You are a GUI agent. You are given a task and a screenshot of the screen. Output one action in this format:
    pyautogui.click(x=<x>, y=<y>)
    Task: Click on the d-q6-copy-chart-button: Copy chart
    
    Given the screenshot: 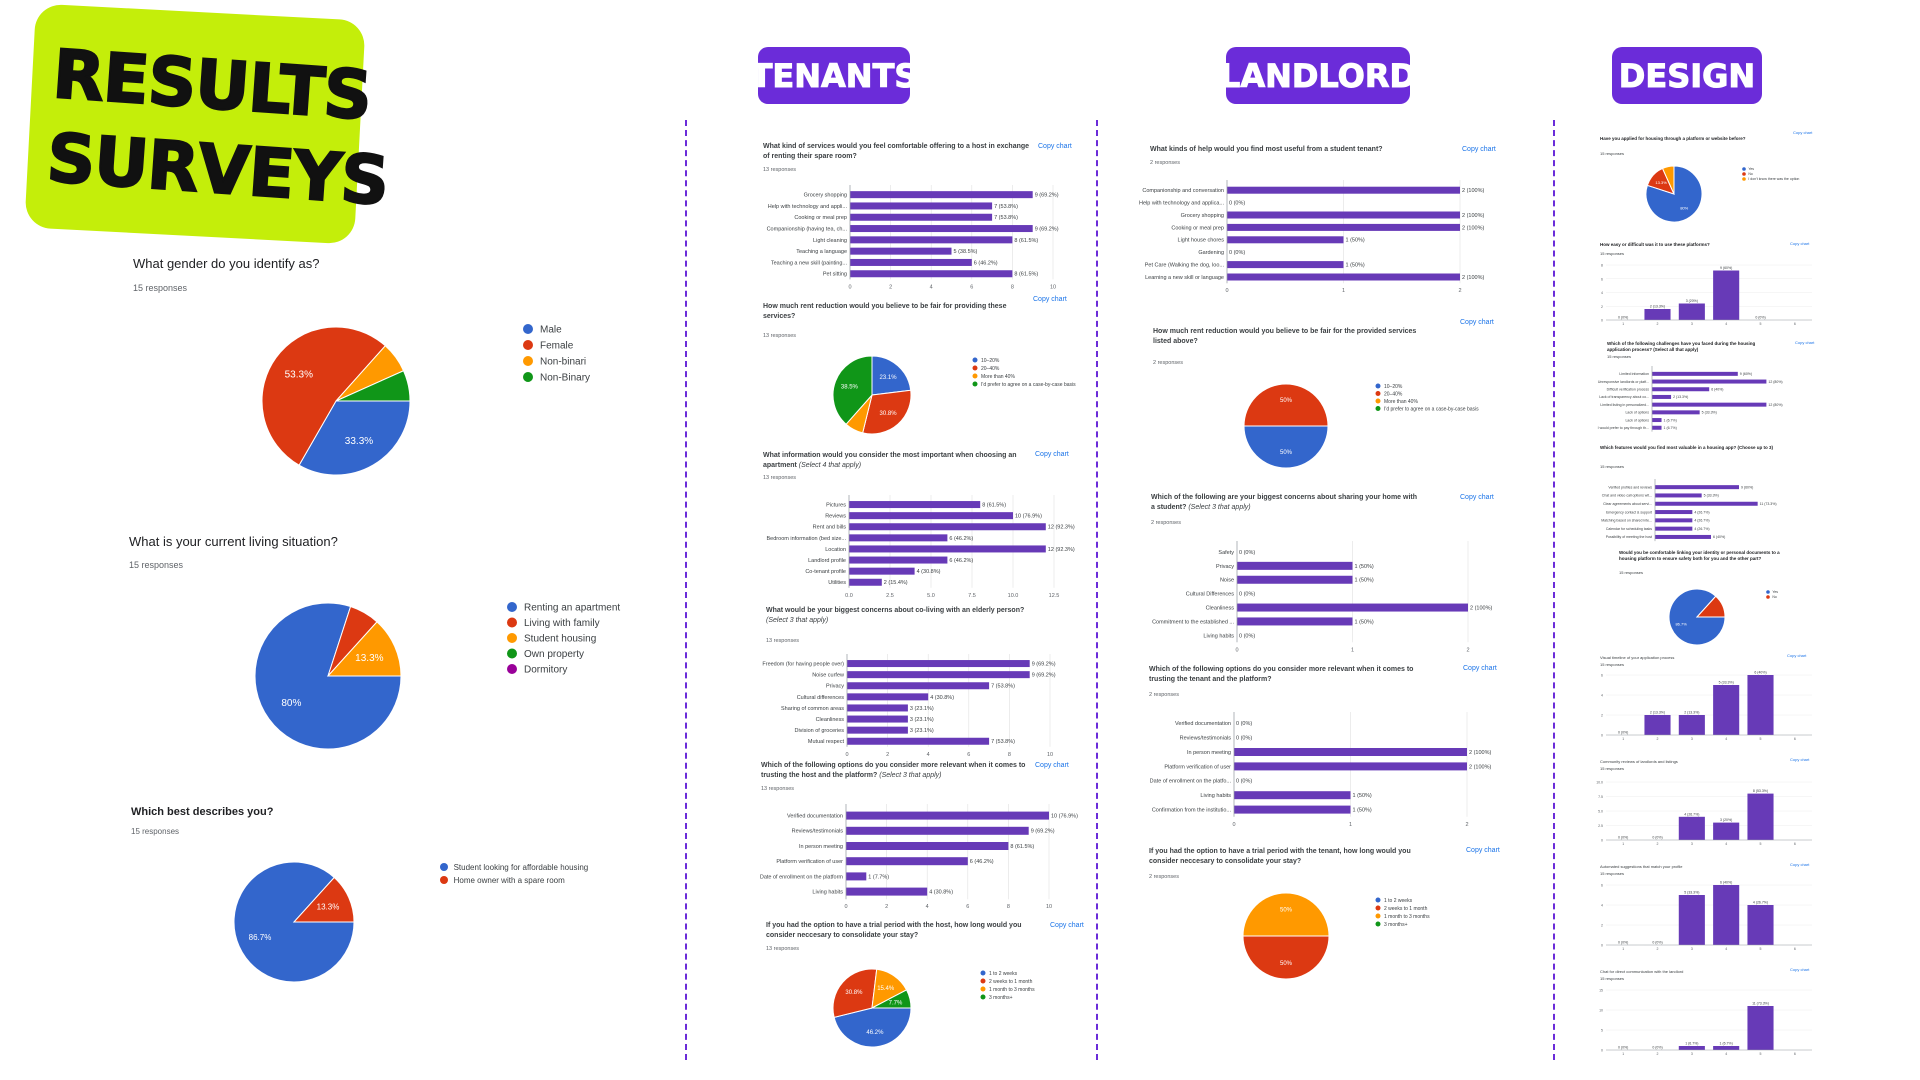 What is the action you would take?
    pyautogui.click(x=1797, y=655)
    